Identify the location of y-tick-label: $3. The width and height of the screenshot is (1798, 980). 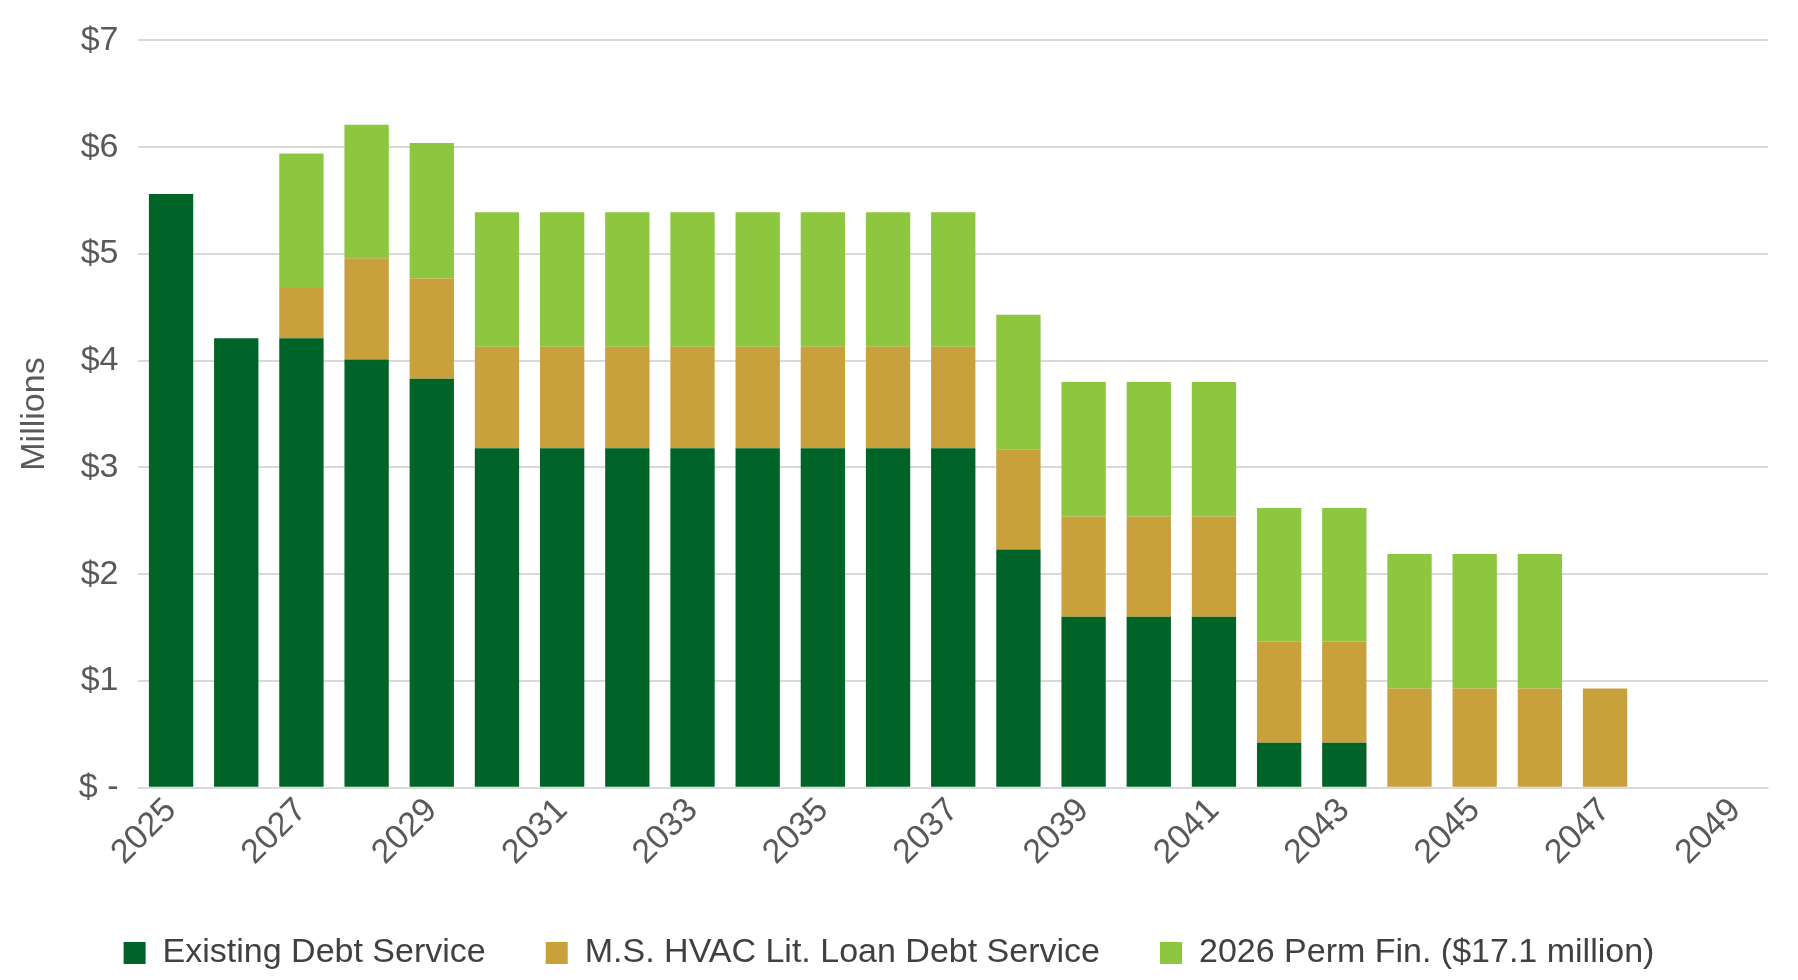
(99, 464).